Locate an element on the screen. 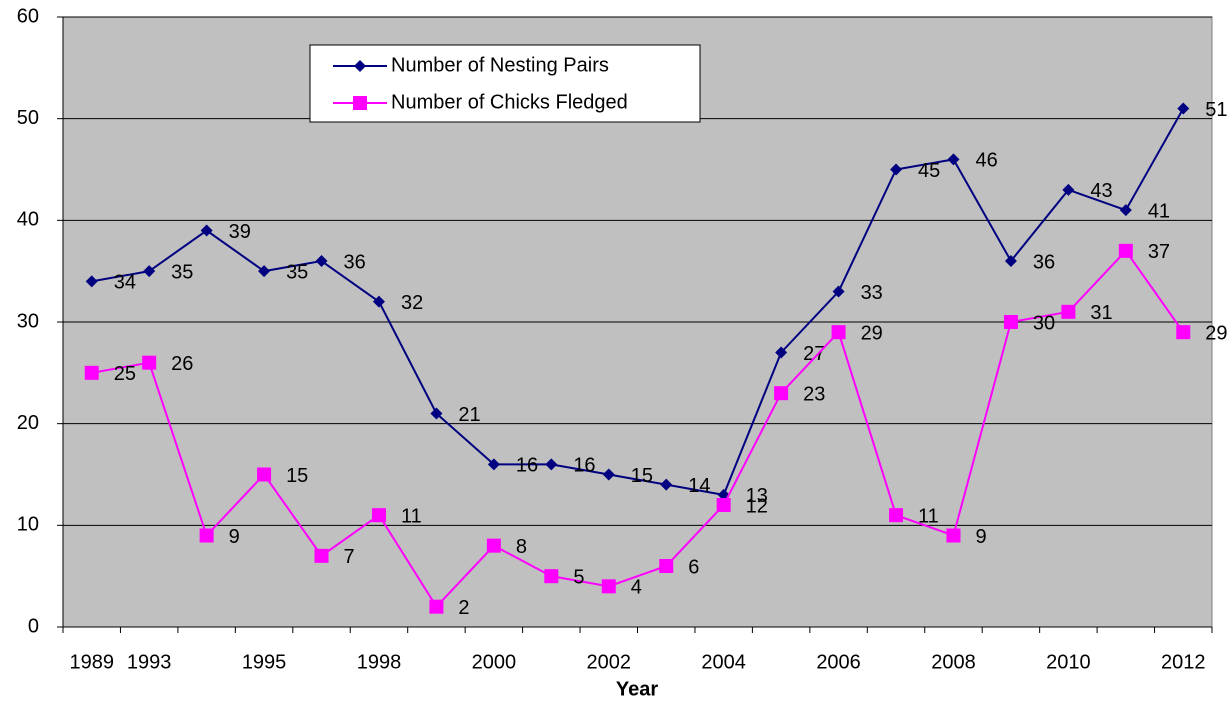 The width and height of the screenshot is (1227, 707). data-label: 37 is located at coordinates (1159, 252).